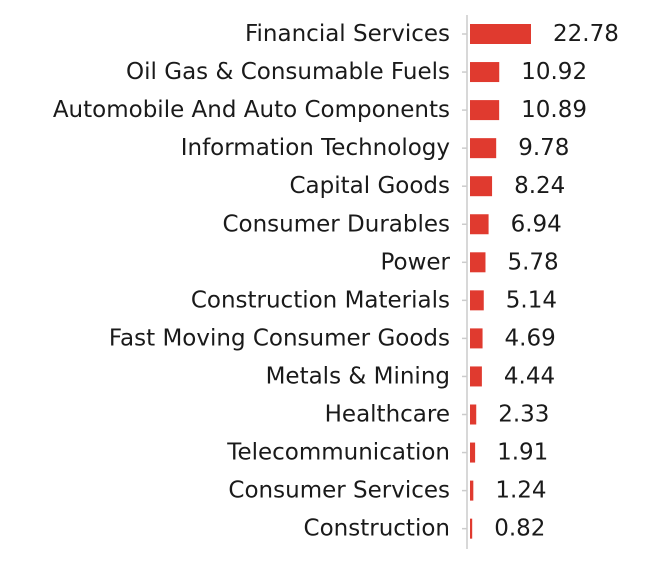 The image size is (648, 564). I want to click on value-label: 5.14, so click(531, 300).